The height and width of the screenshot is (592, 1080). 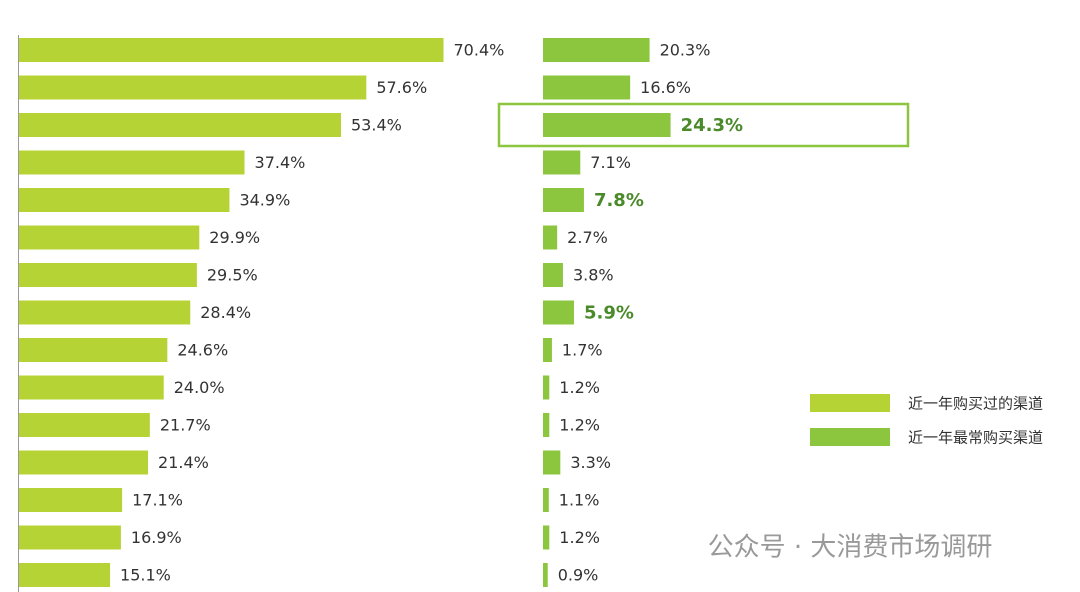 I want to click on value-label: 21.7%, so click(x=185, y=425).